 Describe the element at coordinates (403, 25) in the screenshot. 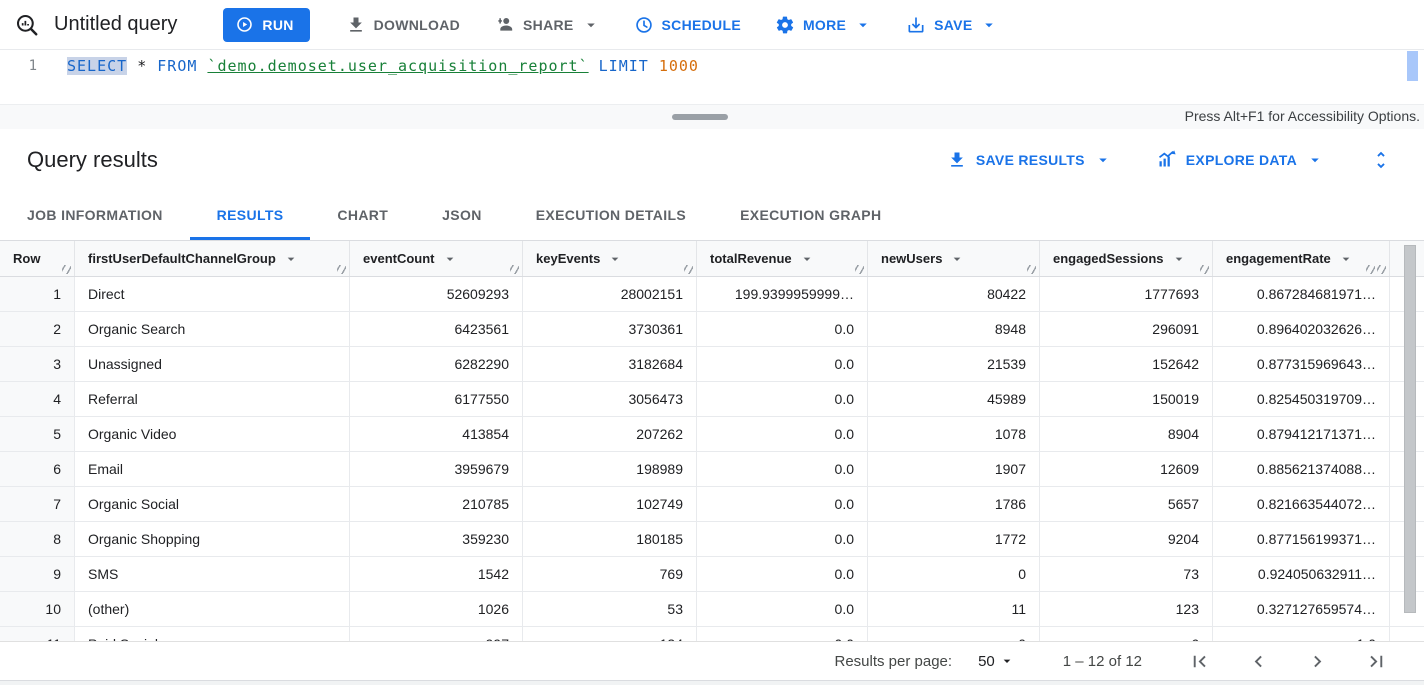

I see `download-button: DOWNLOAD` at that location.